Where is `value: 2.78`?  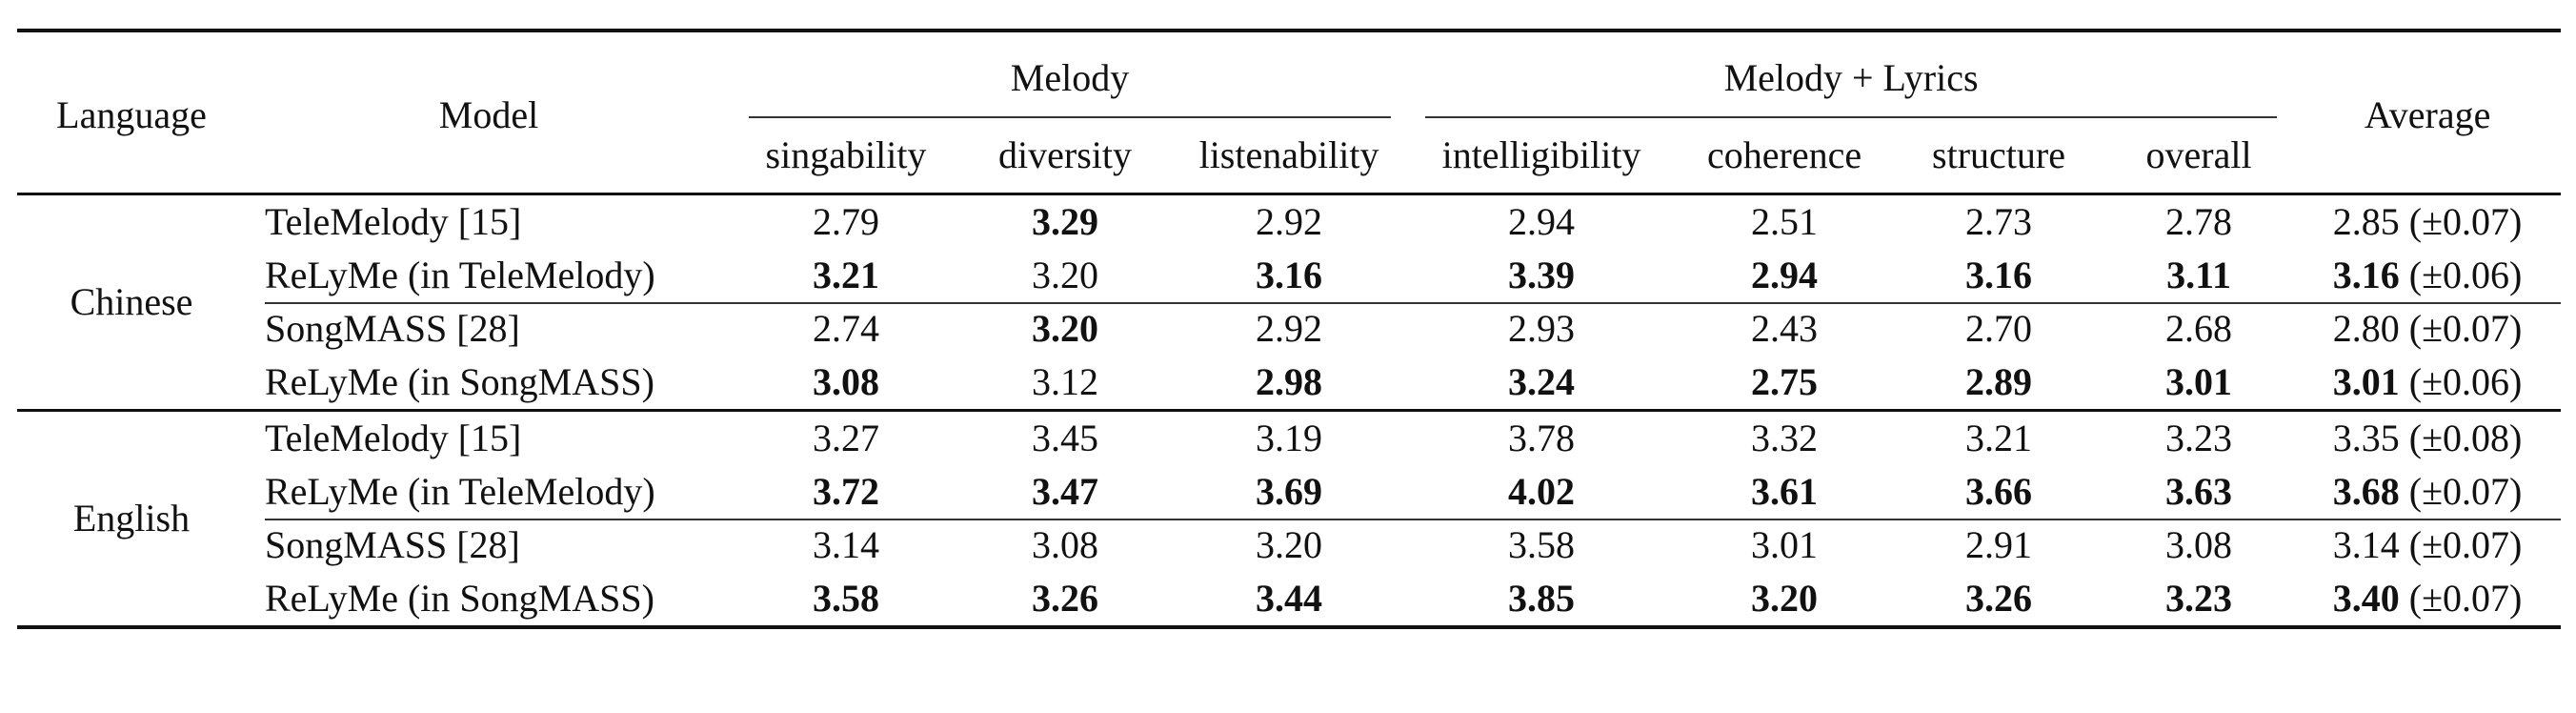
value: 2.78 is located at coordinates (2199, 222).